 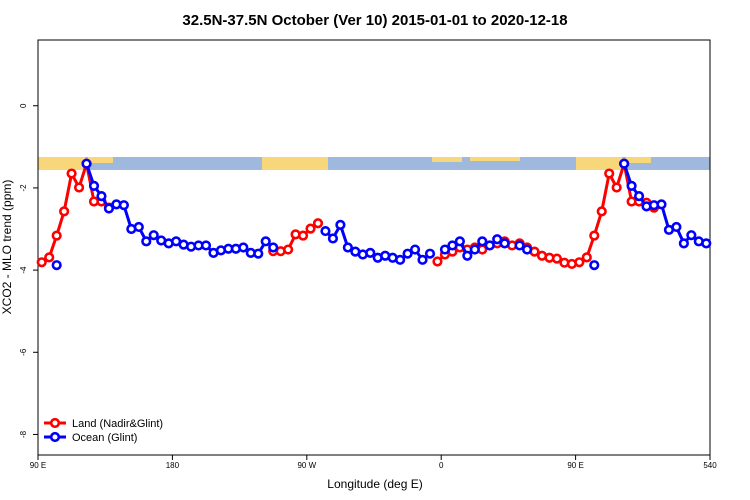 I want to click on ocean-strip, so click(x=374, y=163).